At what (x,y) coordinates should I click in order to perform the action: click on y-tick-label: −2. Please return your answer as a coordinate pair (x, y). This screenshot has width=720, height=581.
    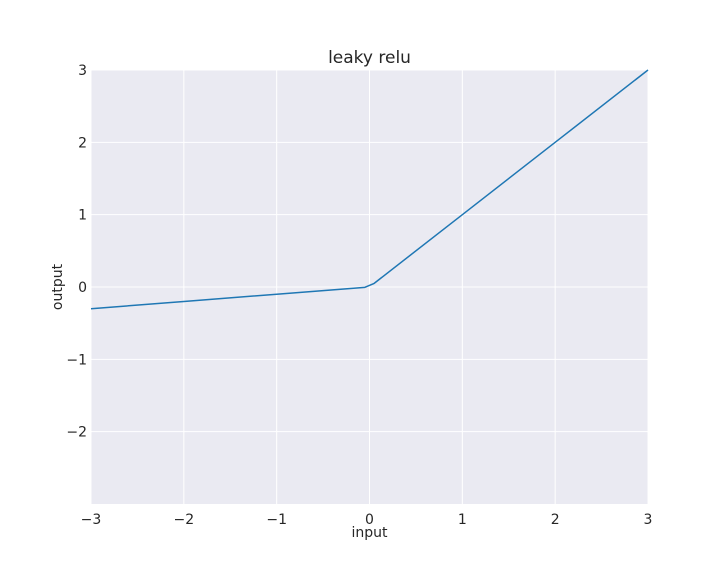
    Looking at the image, I should click on (76, 433).